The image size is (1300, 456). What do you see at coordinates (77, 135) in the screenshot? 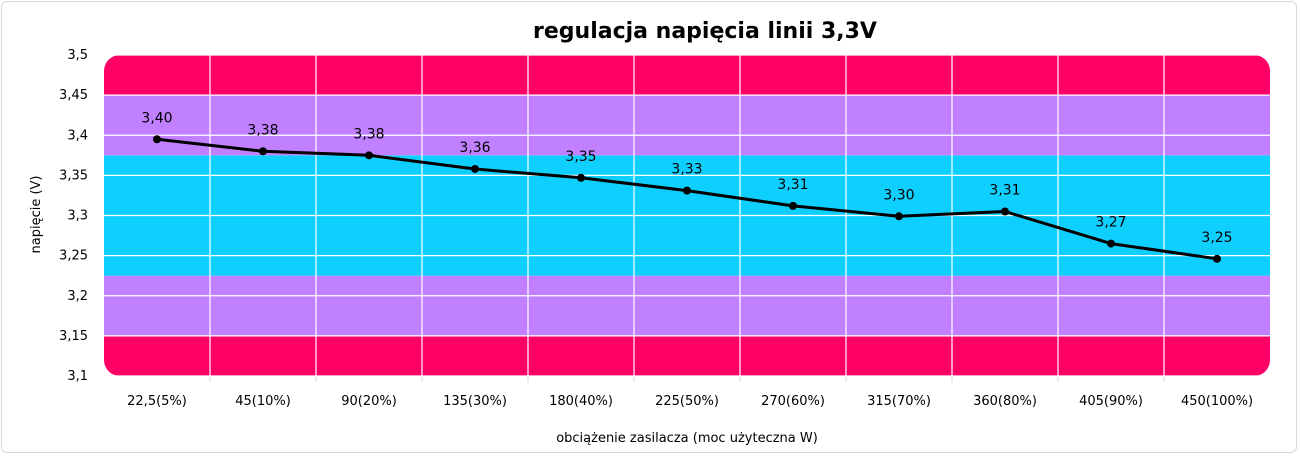
I see `y-tick-label: 3,4` at bounding box center [77, 135].